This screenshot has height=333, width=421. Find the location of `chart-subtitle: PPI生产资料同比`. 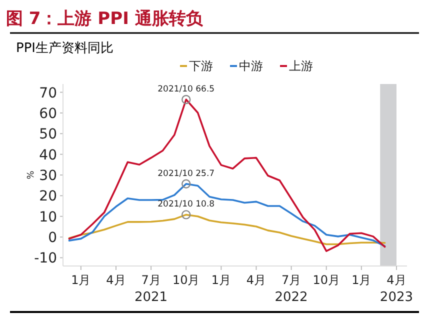

chart-subtitle: PPI生产资料同比 is located at coordinates (65, 48).